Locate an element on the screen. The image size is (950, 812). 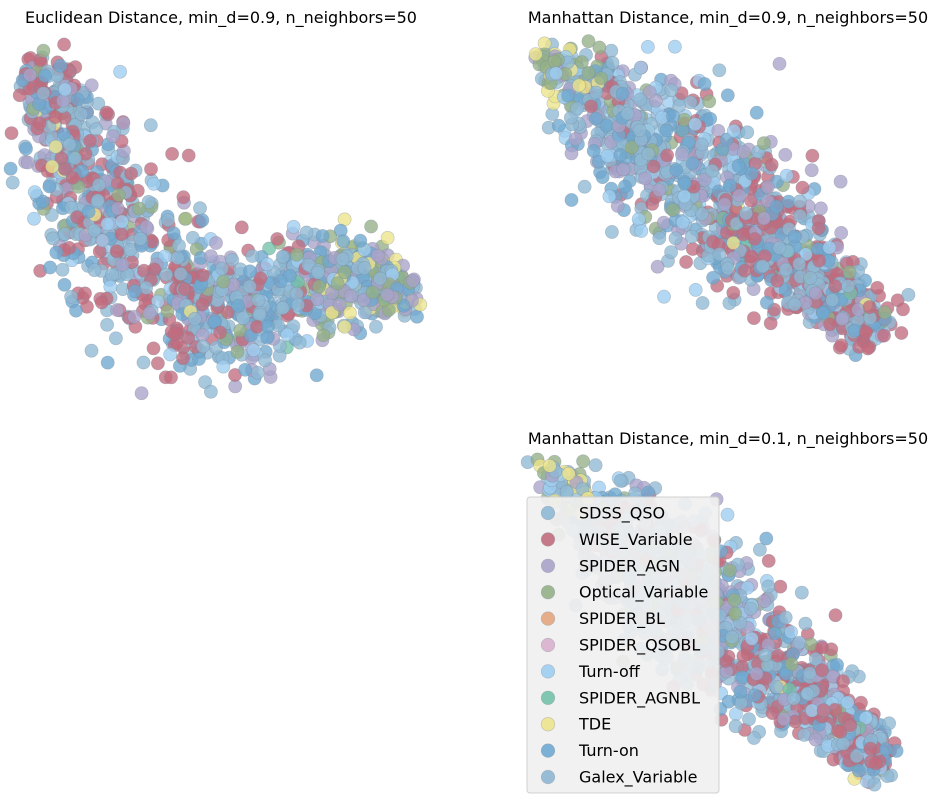
legend-label: SDSS_QSO is located at coordinates (622, 514).